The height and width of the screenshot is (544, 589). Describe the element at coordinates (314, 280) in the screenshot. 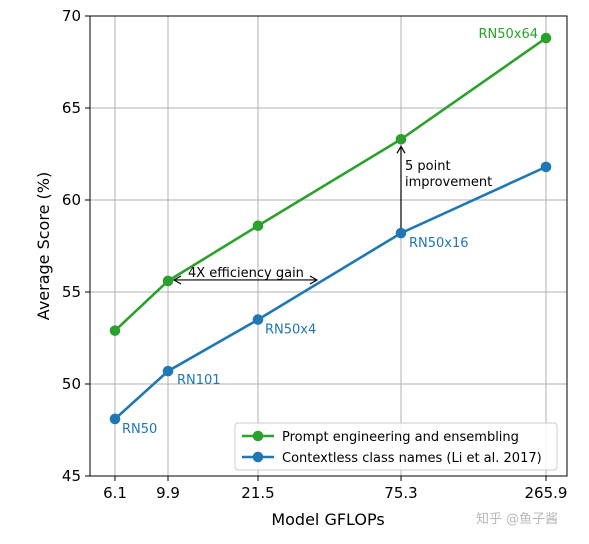

I see `efficiency-arrowhead-right` at that location.